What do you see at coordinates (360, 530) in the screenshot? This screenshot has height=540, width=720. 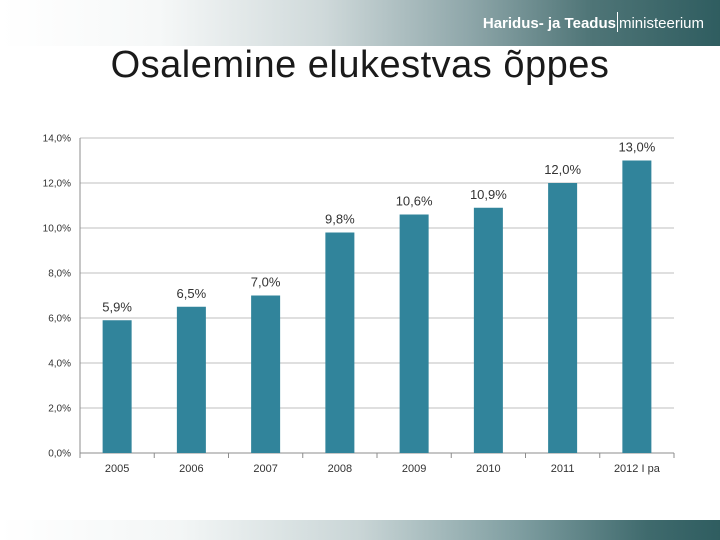 I see `footer-band` at bounding box center [360, 530].